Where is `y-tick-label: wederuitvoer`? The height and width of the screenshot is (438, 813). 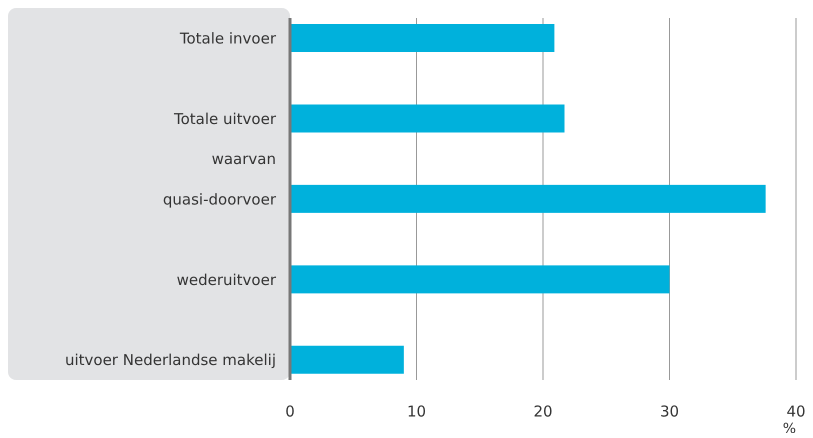
y-tick-label: wederuitvoer is located at coordinates (226, 279).